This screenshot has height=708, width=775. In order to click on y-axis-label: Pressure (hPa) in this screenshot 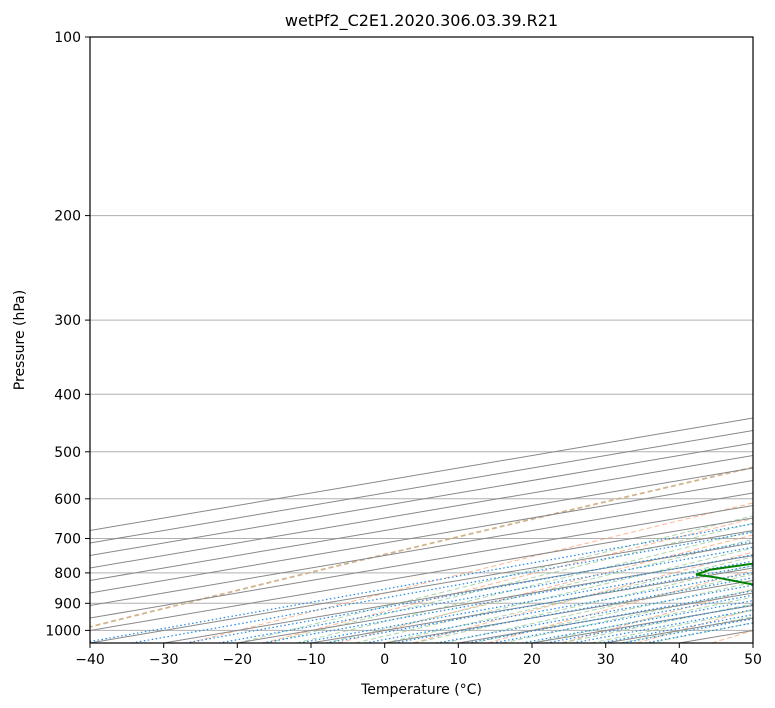, I will do `click(20, 340)`.